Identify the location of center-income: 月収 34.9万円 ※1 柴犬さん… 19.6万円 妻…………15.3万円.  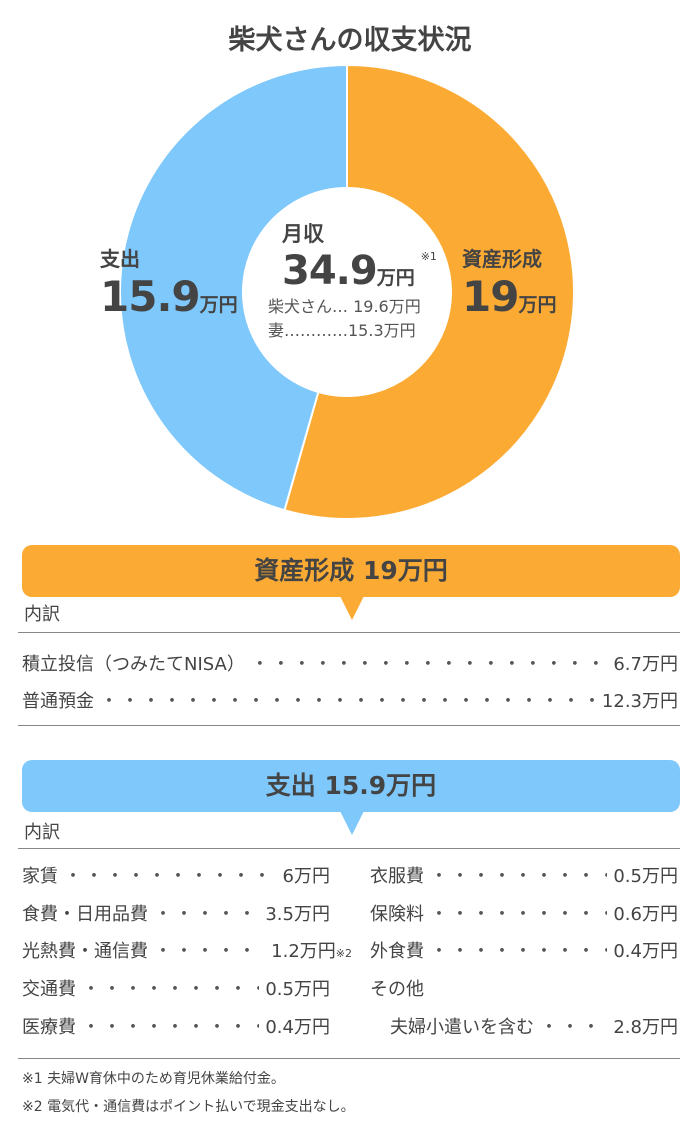
(347, 280).